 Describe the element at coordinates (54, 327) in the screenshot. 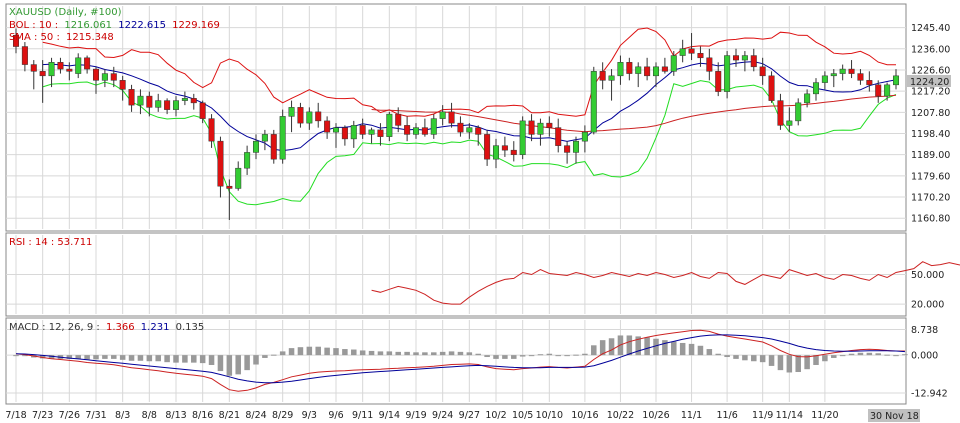

I see `macd-legend-params: MACD : 12, 26, 9 :` at that location.